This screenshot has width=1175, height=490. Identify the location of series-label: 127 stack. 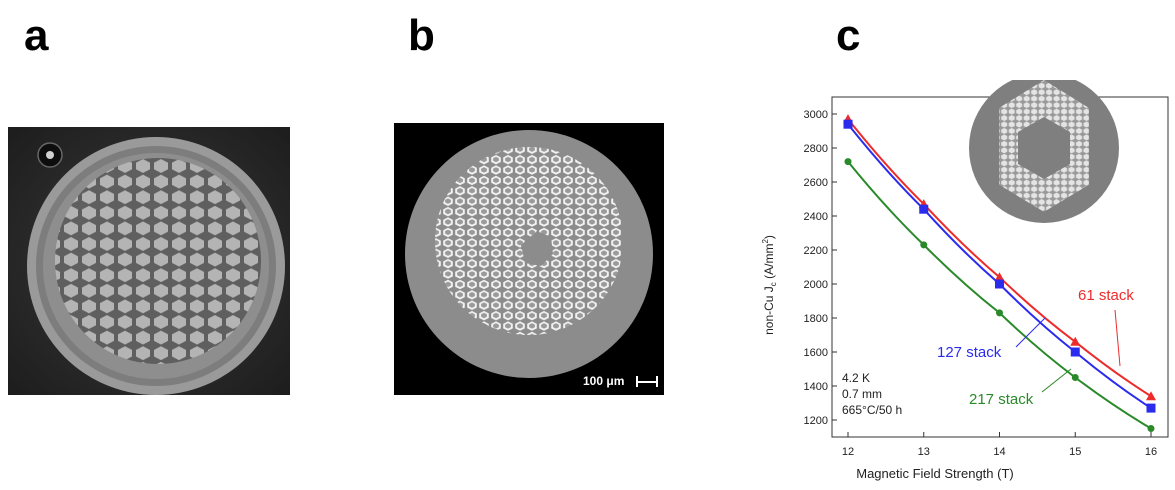
(969, 352).